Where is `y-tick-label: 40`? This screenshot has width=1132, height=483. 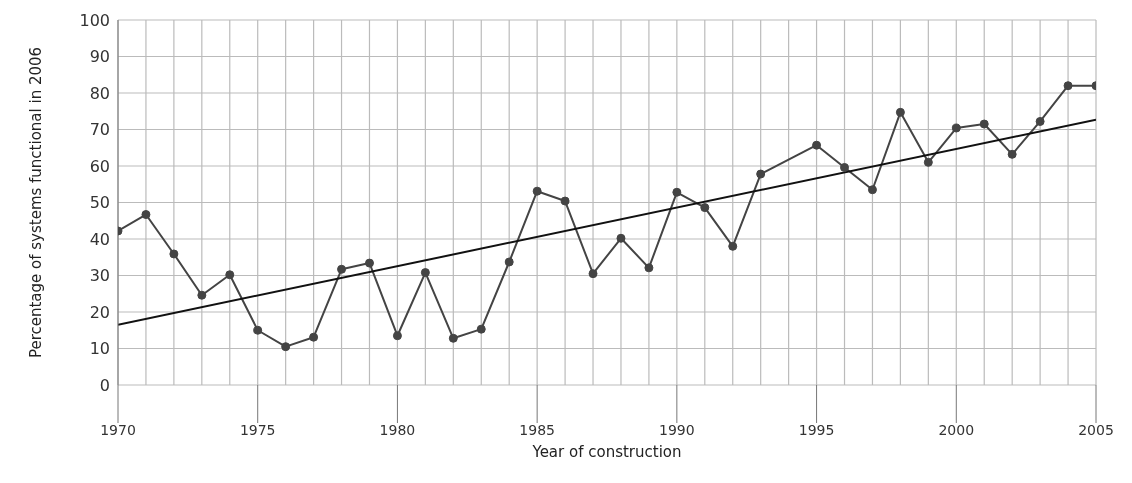 y-tick-label: 40 is located at coordinates (99, 239).